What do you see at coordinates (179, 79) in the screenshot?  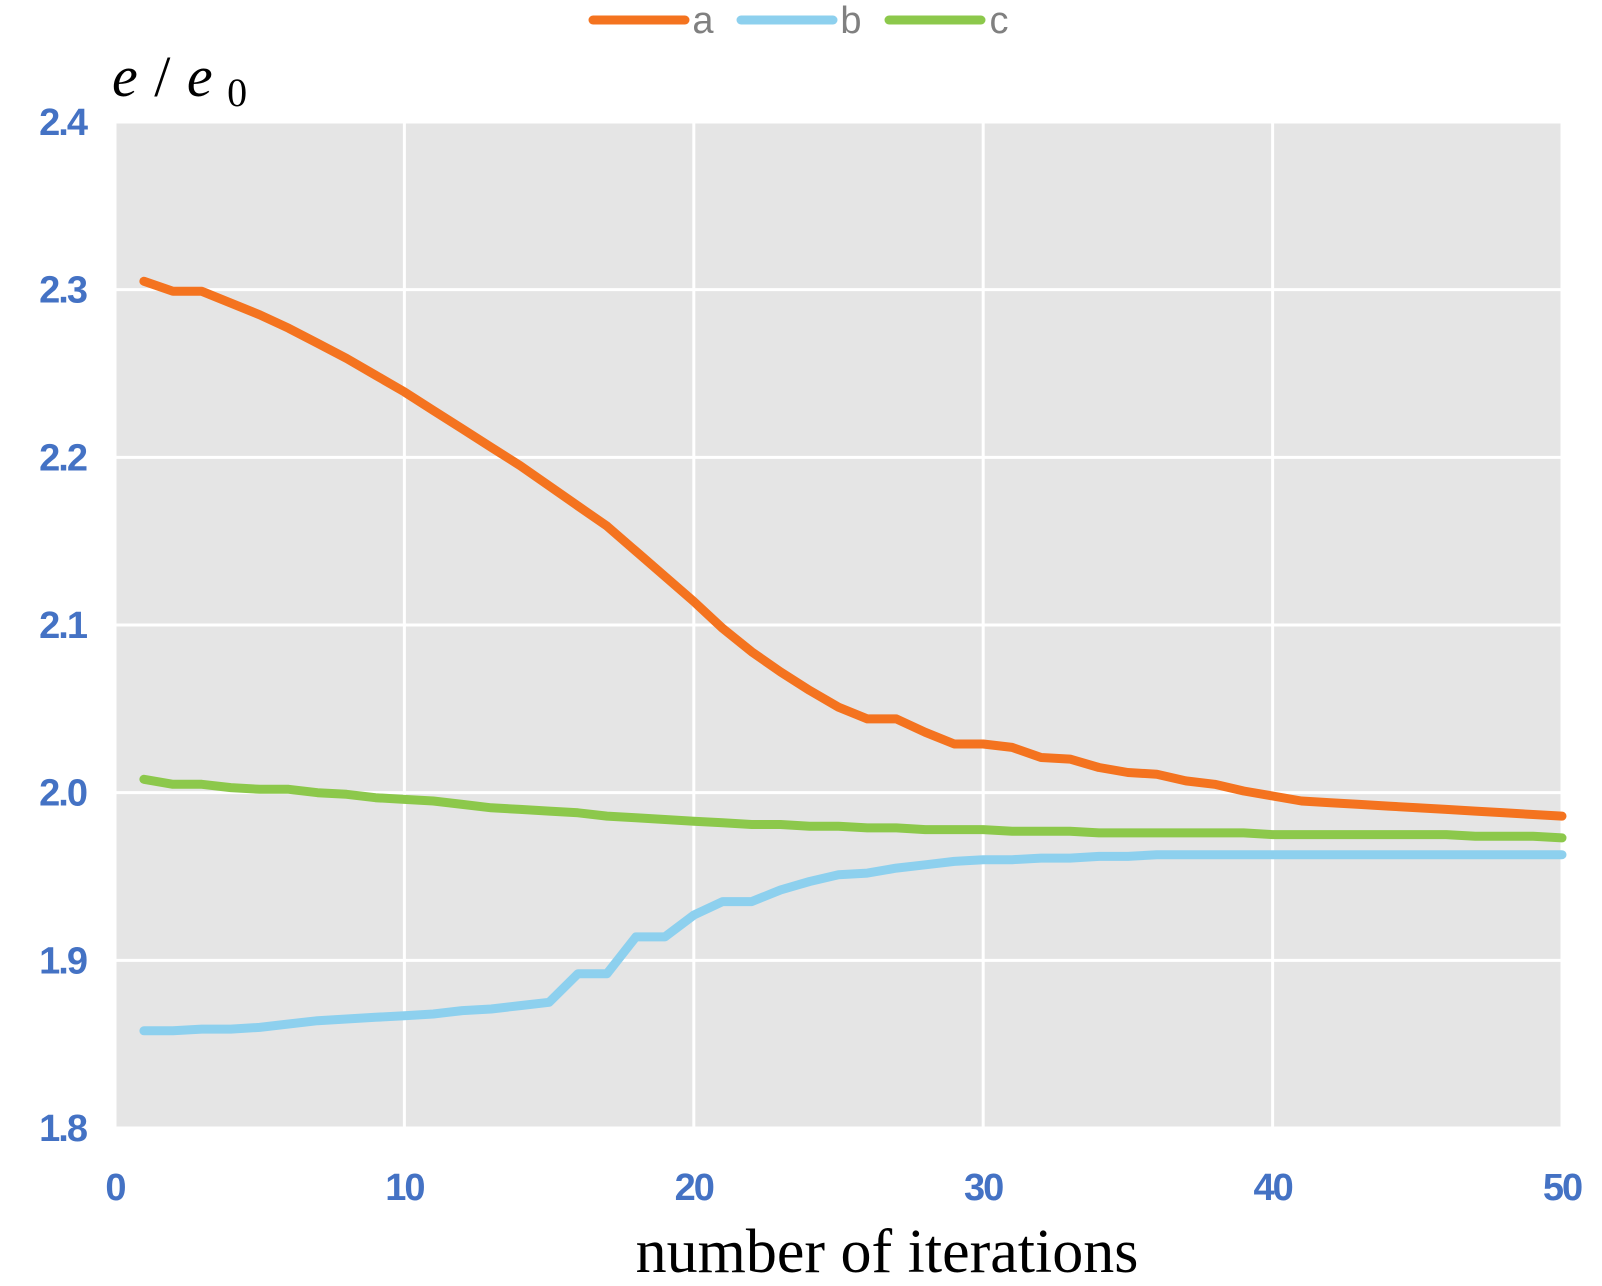 I see `y-axis-title: e / e 0` at bounding box center [179, 79].